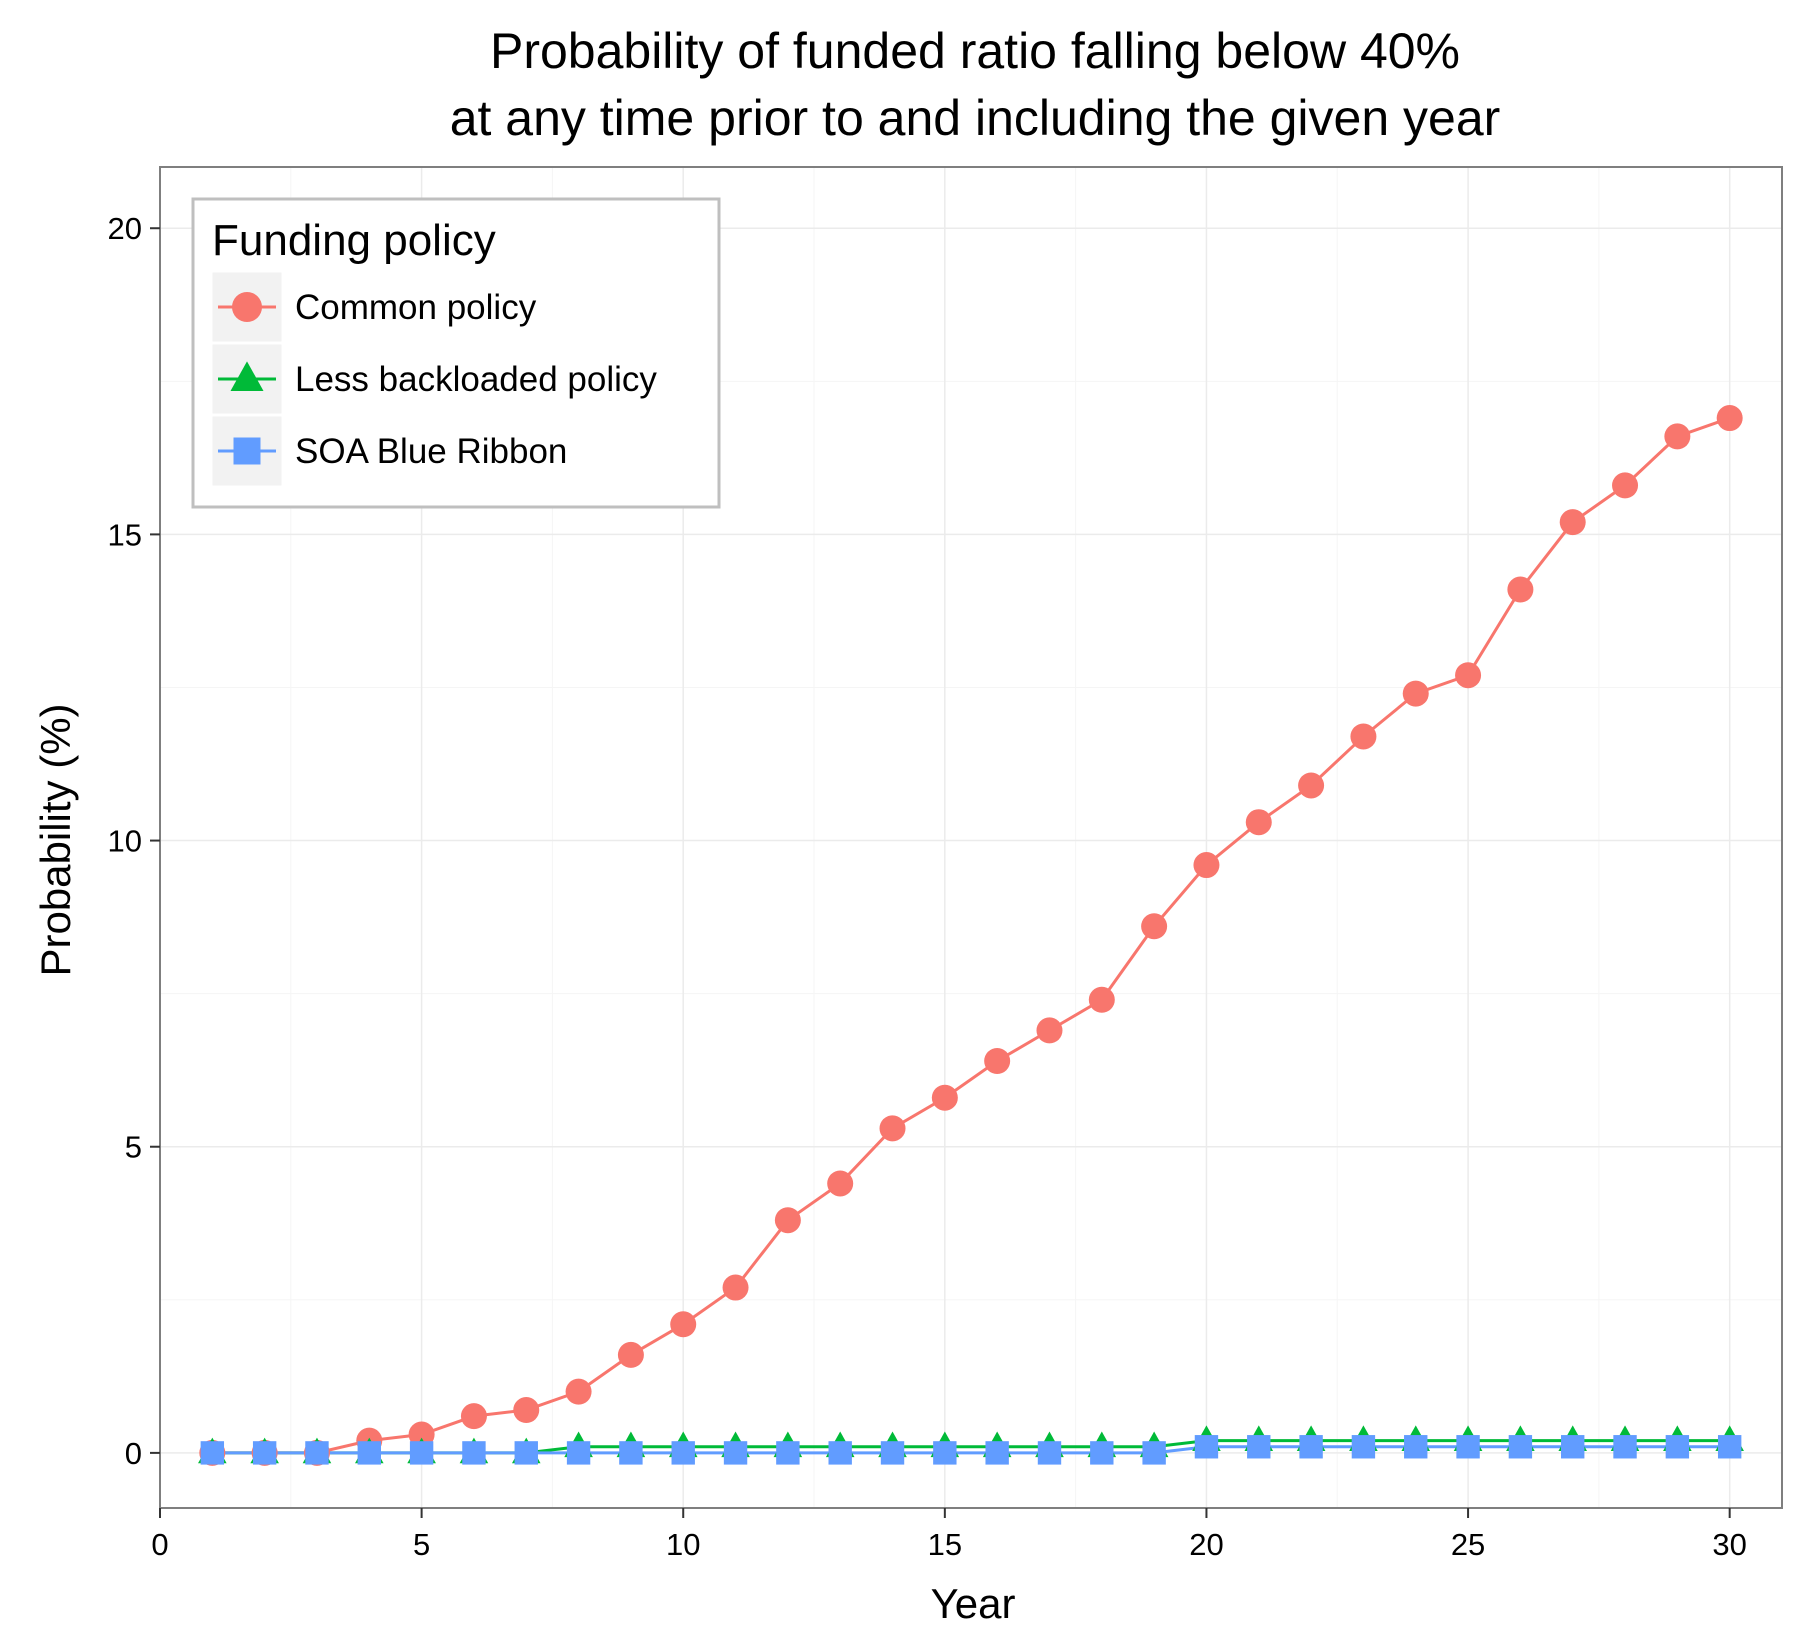 The width and height of the screenshot is (1800, 1650). What do you see at coordinates (1729, 1544) in the screenshot?
I see `x-tick-label: 30` at bounding box center [1729, 1544].